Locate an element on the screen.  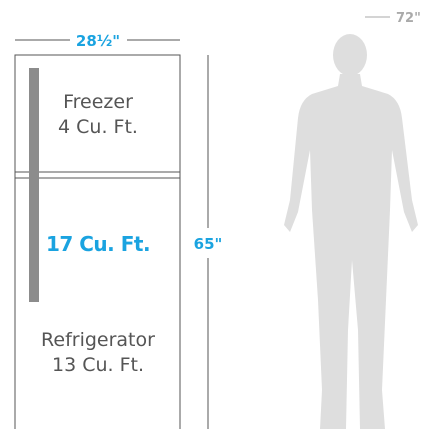
handle is located at coordinates (34, 185).